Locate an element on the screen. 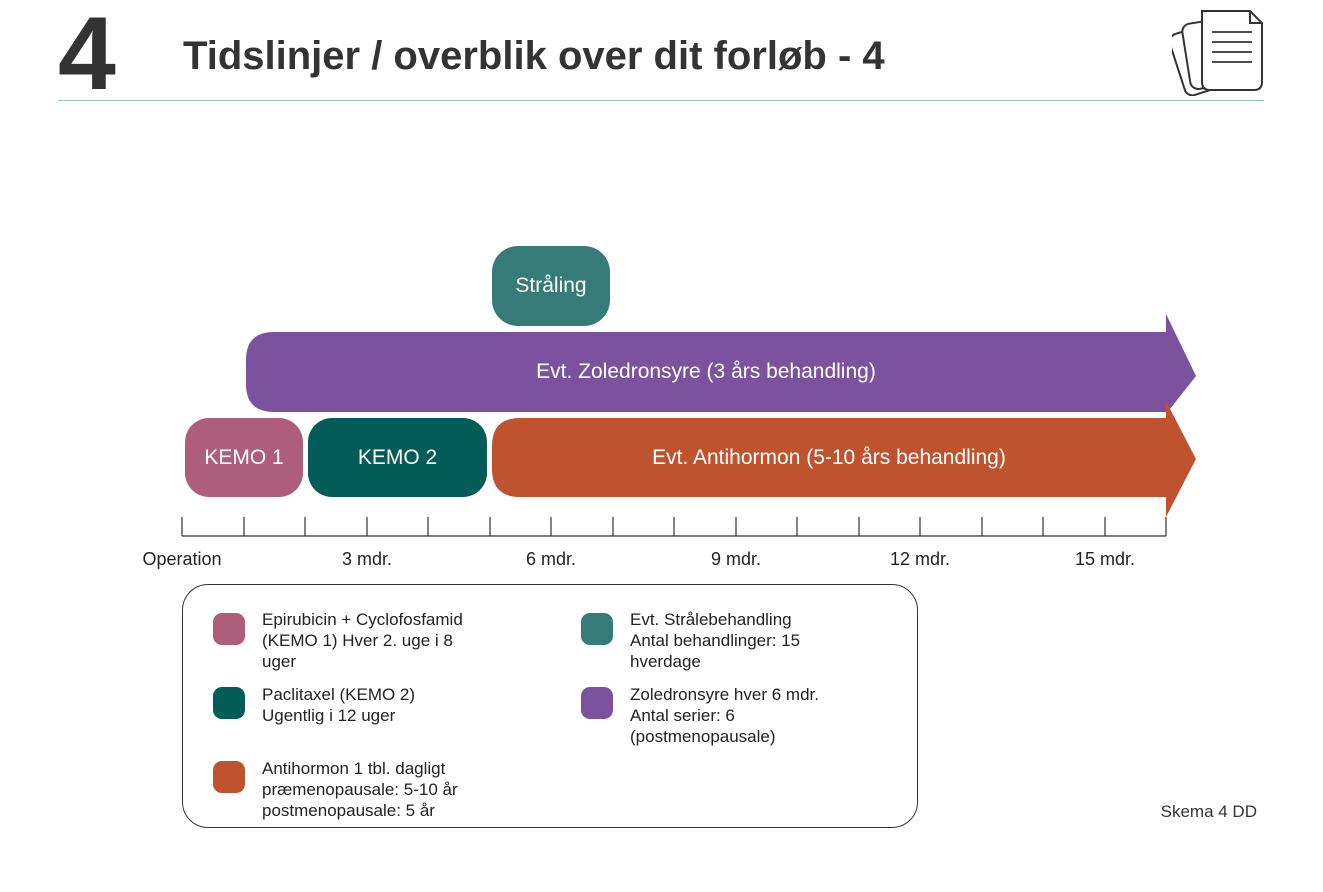  kemo2-bar: KEMO 2 is located at coordinates (397, 457).